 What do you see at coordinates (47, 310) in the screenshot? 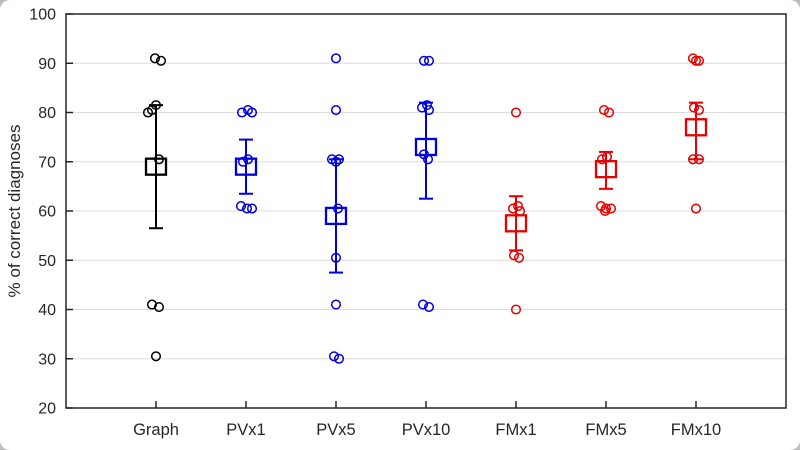
I see `y-tick-label: 40` at bounding box center [47, 310].